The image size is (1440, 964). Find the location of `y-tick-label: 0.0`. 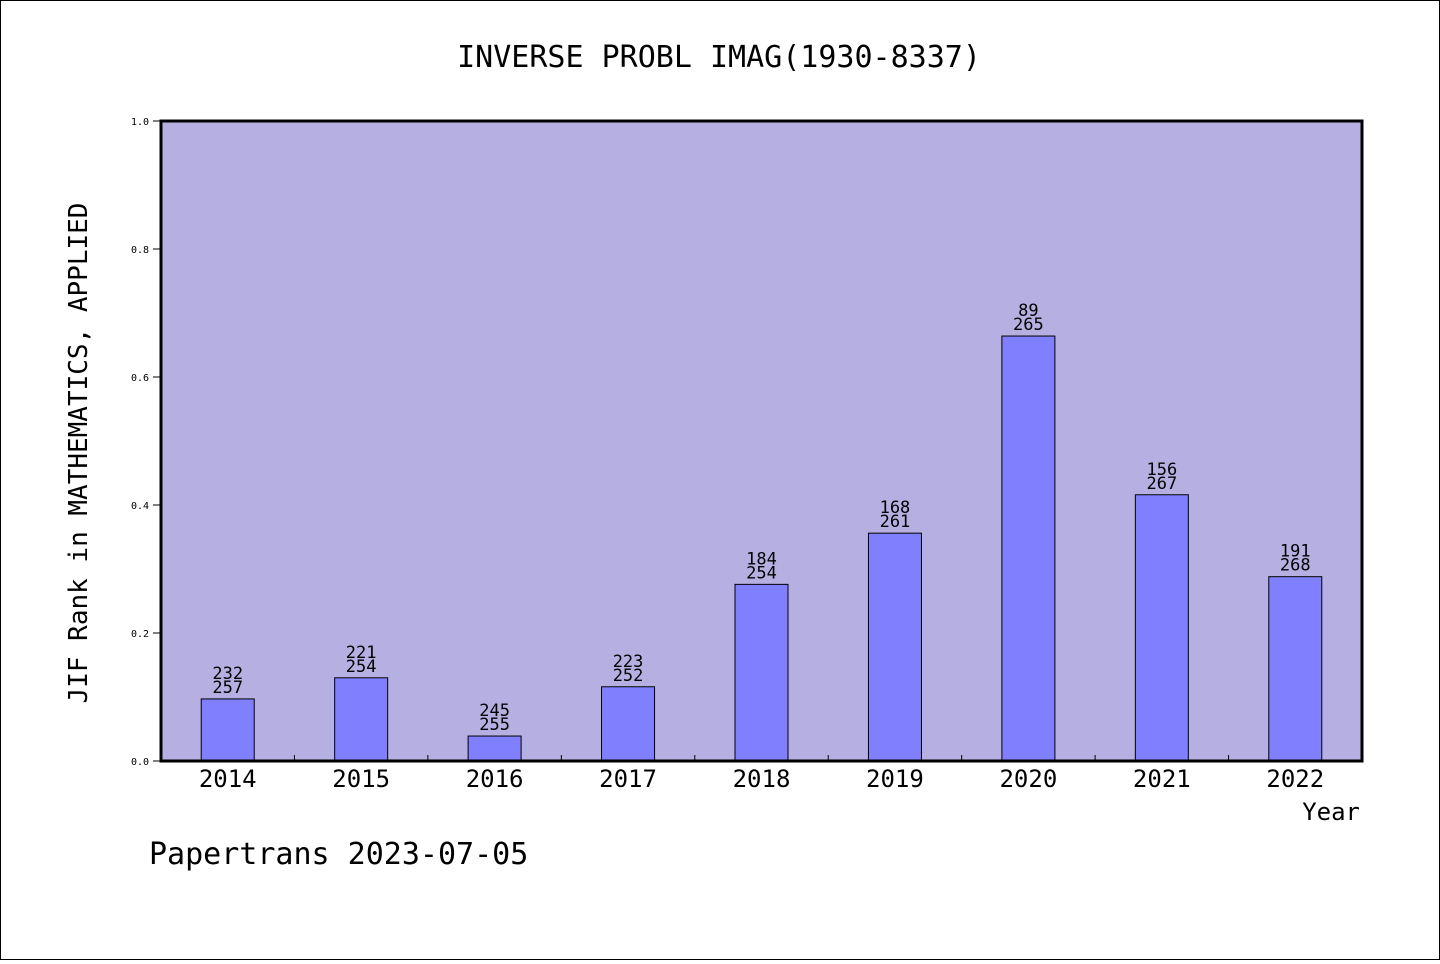

y-tick-label: 0.0 is located at coordinates (140, 762).